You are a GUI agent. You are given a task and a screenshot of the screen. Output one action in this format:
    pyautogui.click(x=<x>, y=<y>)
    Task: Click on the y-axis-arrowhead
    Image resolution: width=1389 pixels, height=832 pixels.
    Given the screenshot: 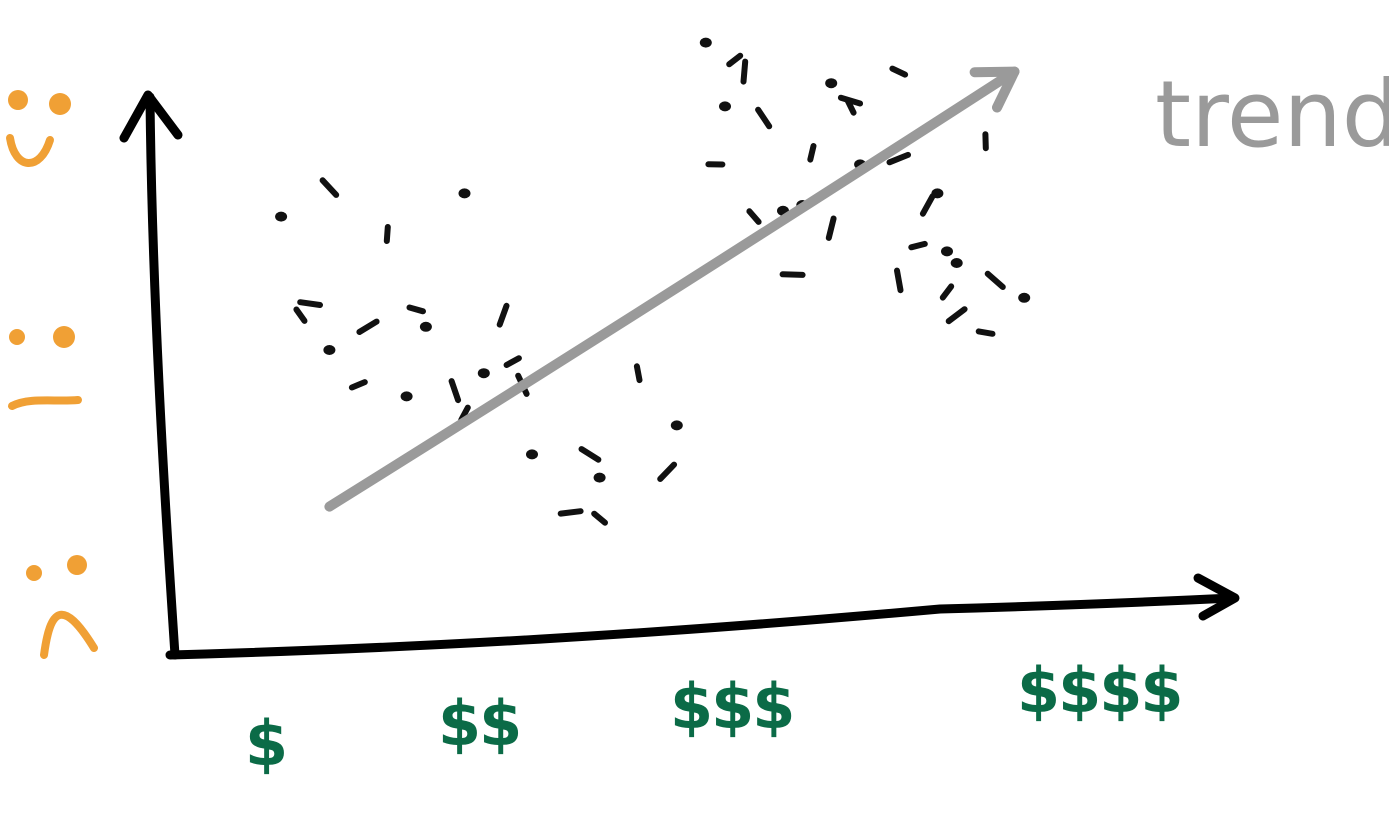 What is the action you would take?
    pyautogui.click(x=151, y=116)
    